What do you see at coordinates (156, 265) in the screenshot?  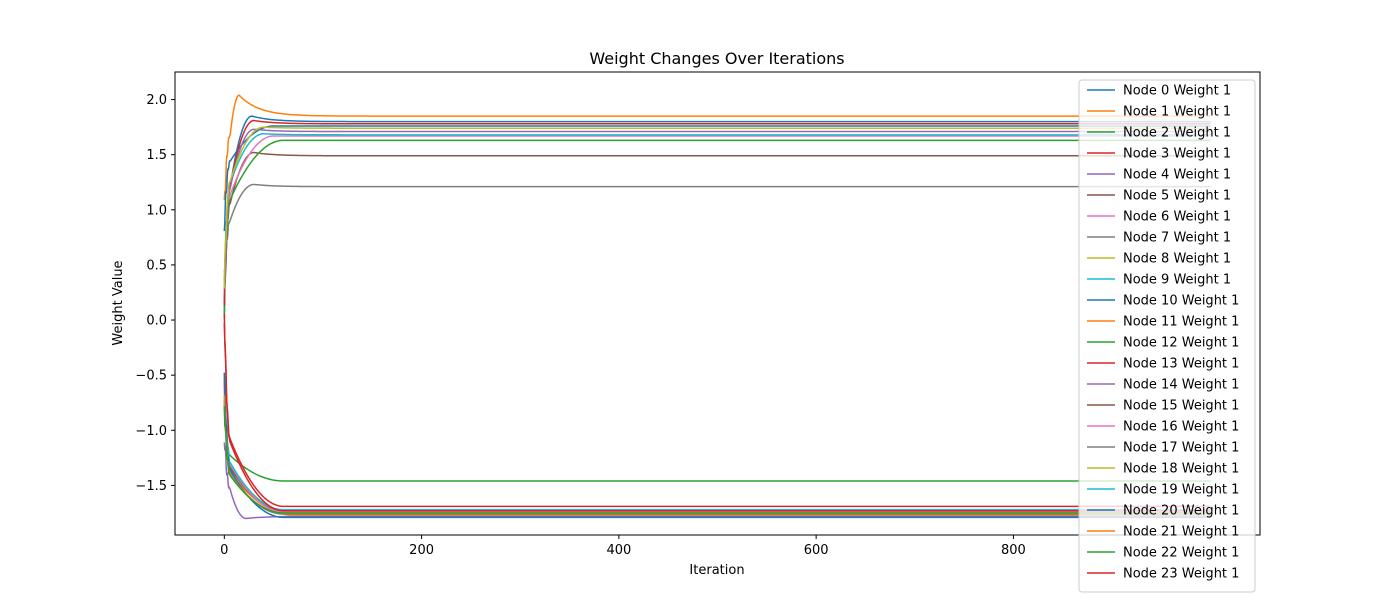 I see `y-tick-label: 0.5` at bounding box center [156, 265].